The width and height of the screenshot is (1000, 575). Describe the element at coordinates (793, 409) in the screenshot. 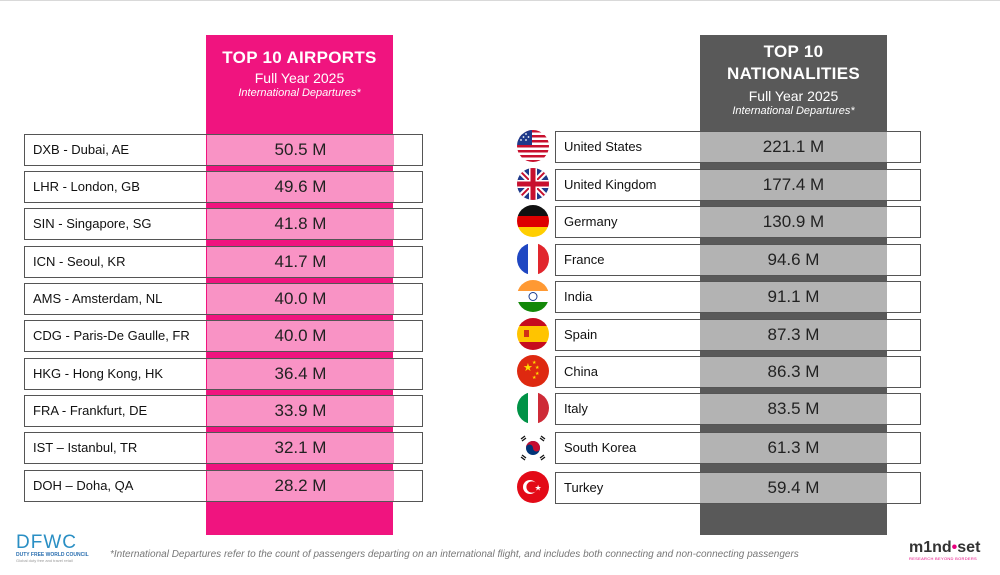

I see `nationality-value: 83.5 M` at that location.